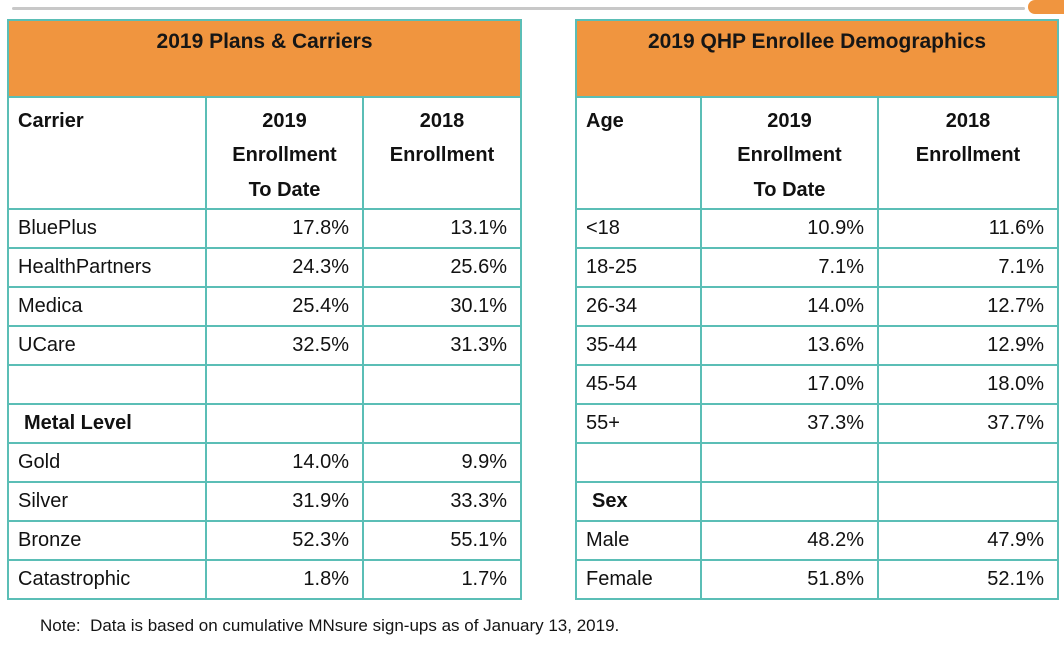 The height and width of the screenshot is (652, 1064). I want to click on enrollment-2018-cell: 31.3%, so click(442, 346).